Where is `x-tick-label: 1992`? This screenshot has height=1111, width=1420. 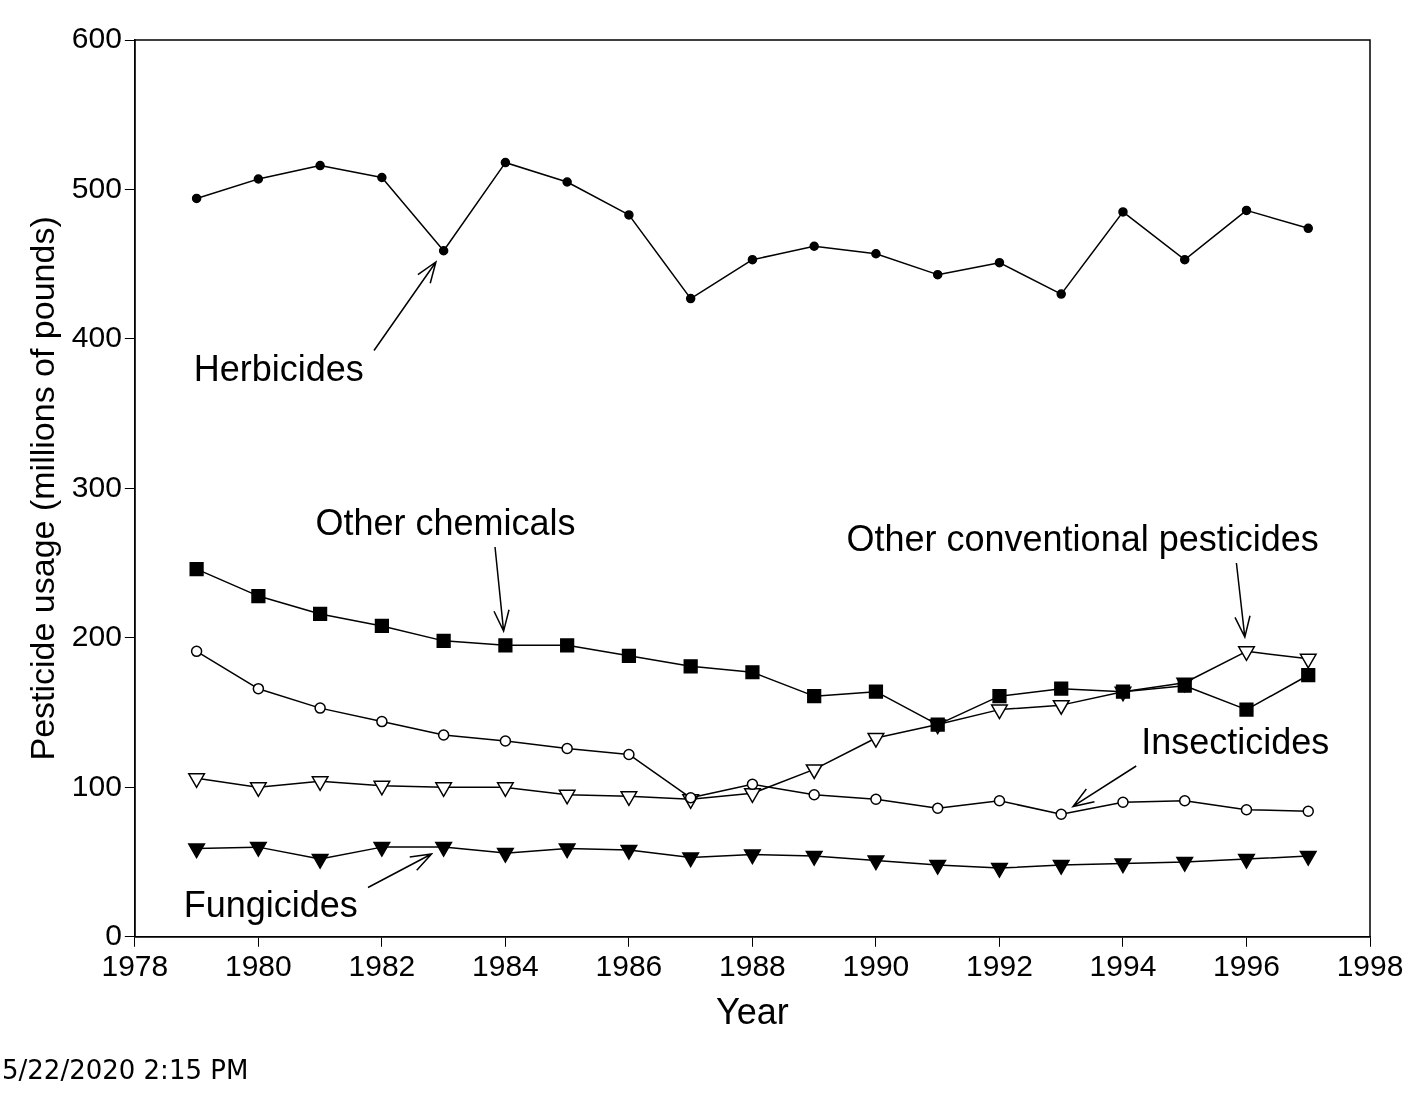 x-tick-label: 1992 is located at coordinates (999, 966).